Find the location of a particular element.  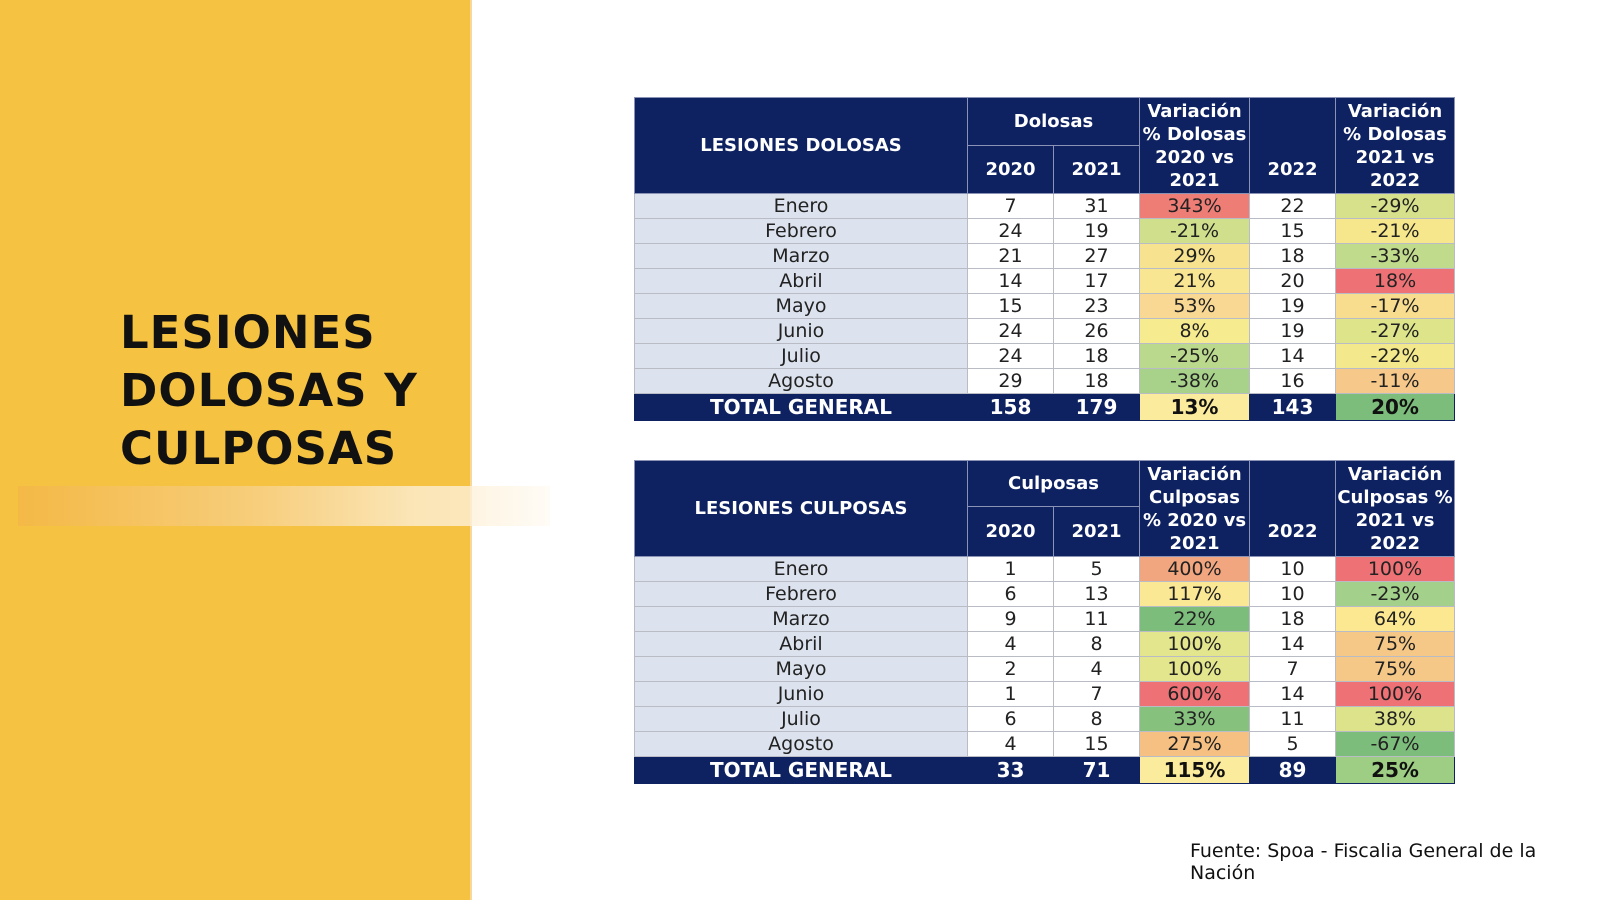

value-2022-cell: 20 is located at coordinates (1293, 281).